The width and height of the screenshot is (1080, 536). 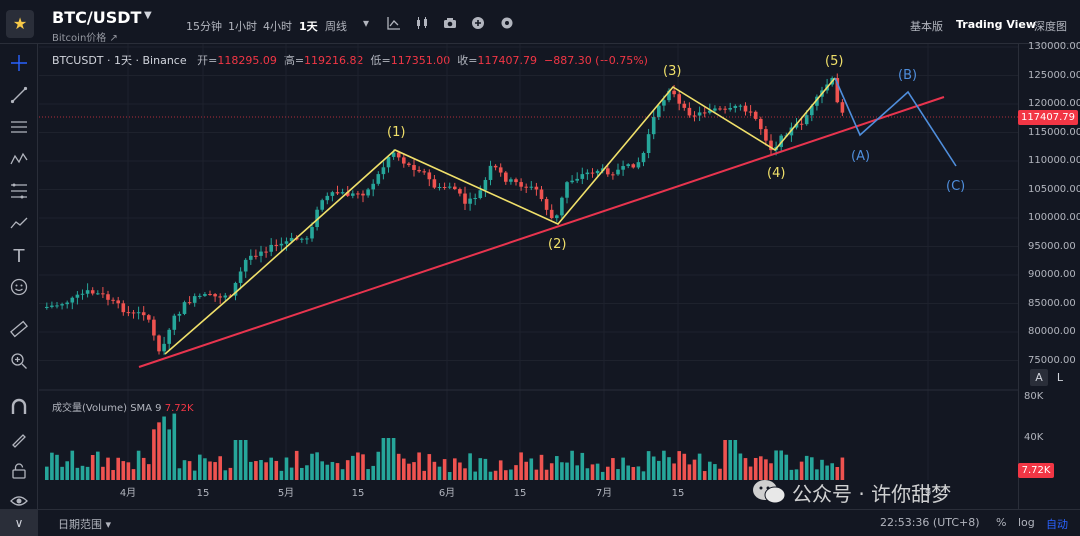 What do you see at coordinates (89, 408) in the screenshot?
I see `volume-label: 成交量(Volume)` at bounding box center [89, 408].